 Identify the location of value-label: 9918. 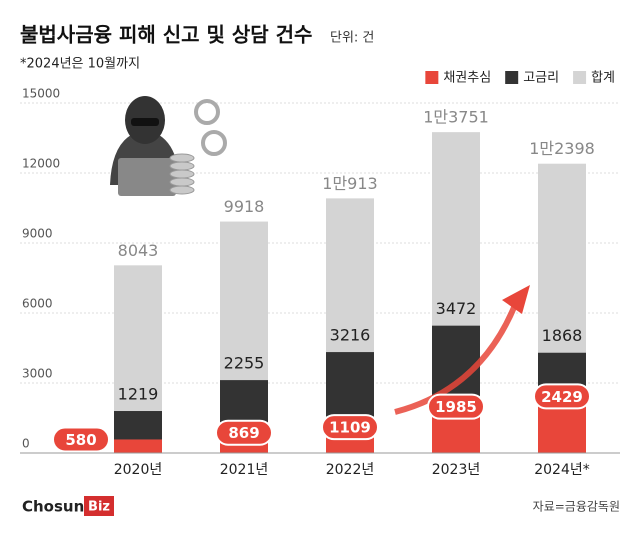
(244, 206).